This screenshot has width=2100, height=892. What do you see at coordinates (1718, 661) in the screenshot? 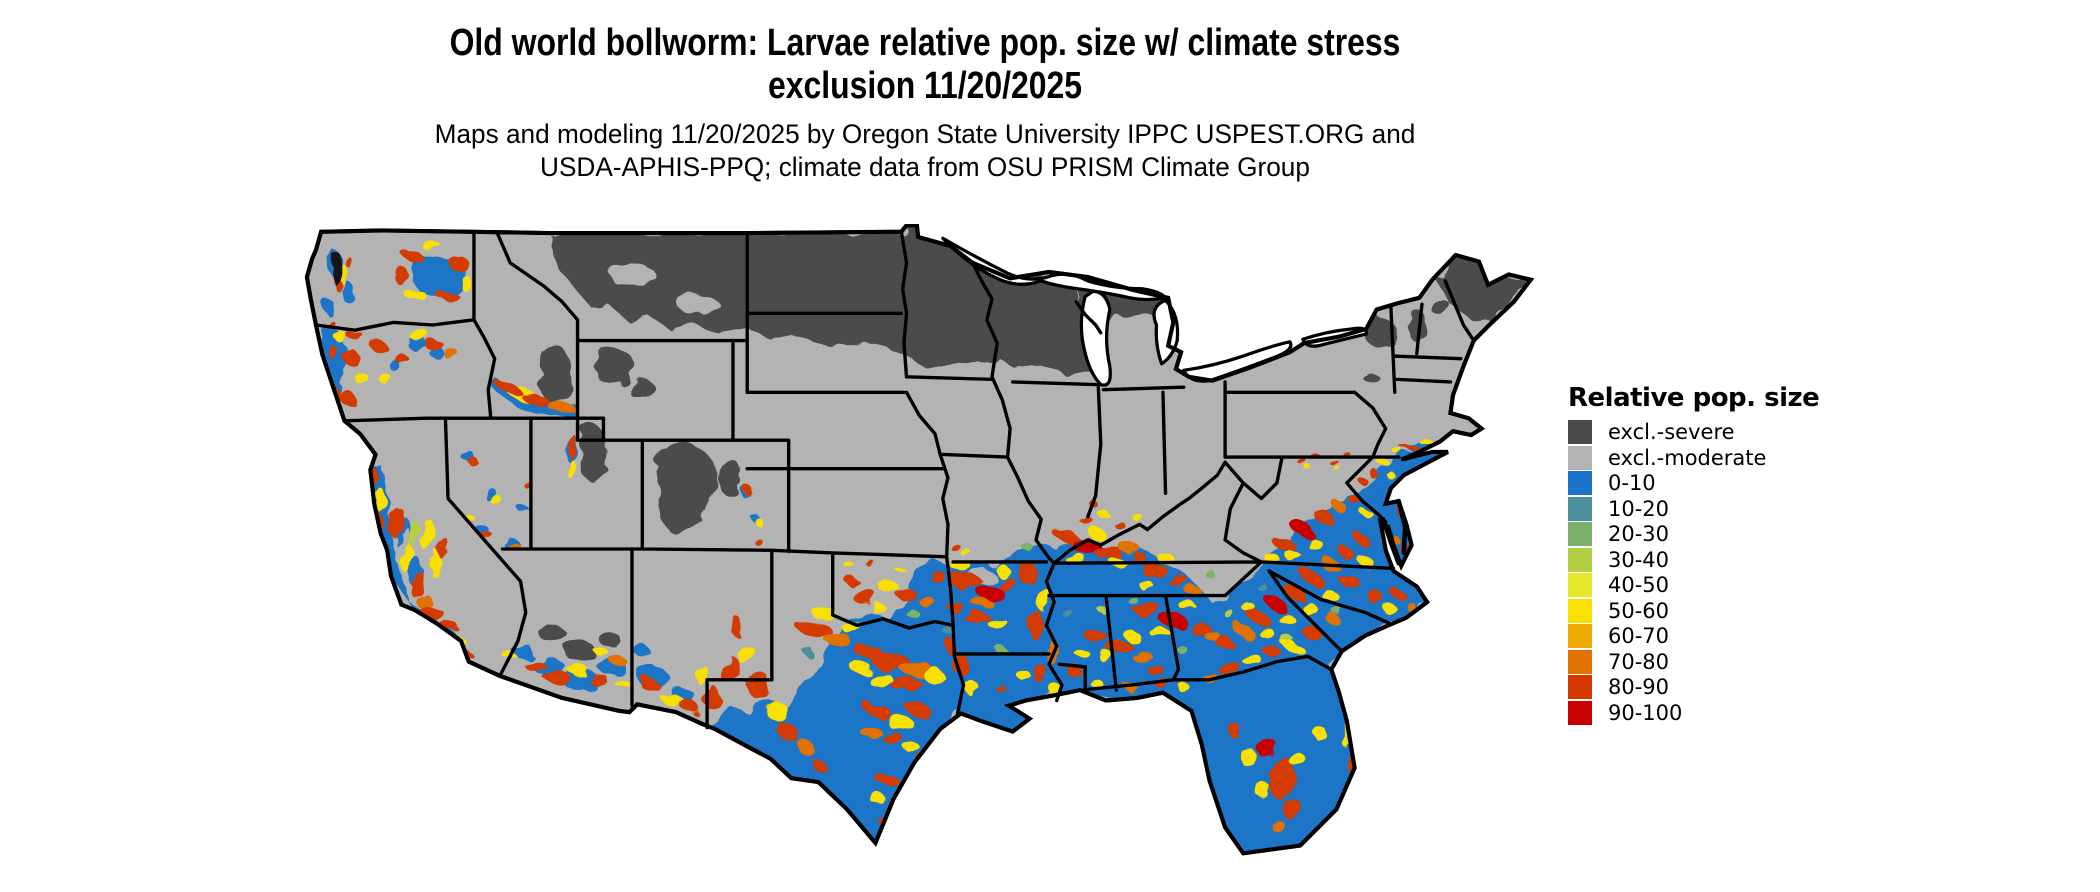
I see `legend-row-70-80: 70-80` at bounding box center [1718, 661].